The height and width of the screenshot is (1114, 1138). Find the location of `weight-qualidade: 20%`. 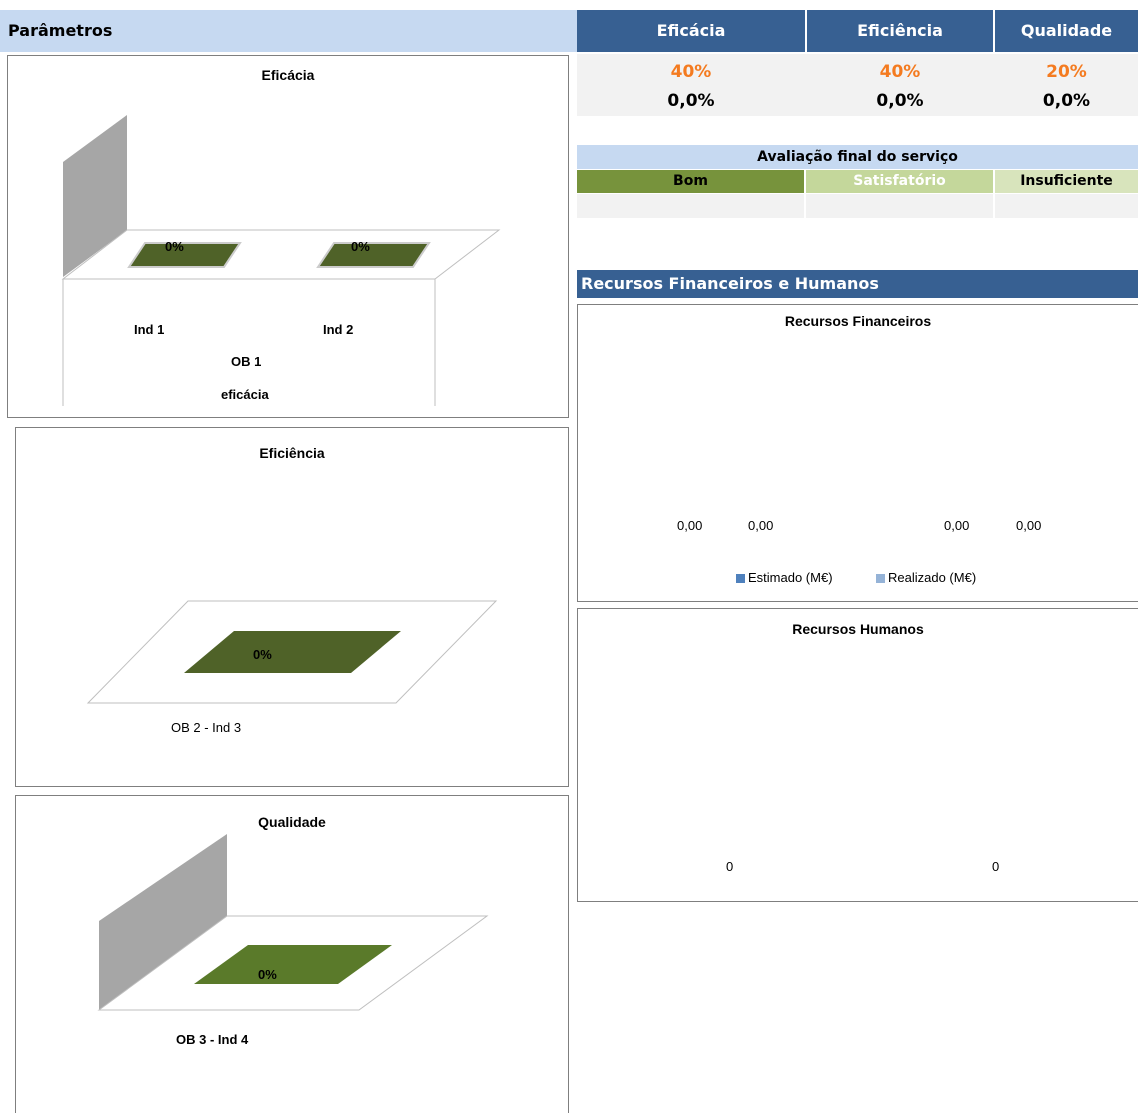

weight-qualidade: 20% is located at coordinates (1066, 72).